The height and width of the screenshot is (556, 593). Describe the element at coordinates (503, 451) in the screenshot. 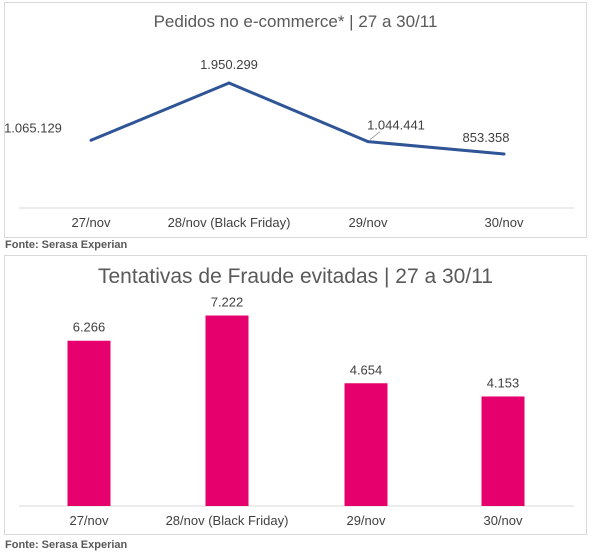

I see `fraud-bar-30-nov` at that location.